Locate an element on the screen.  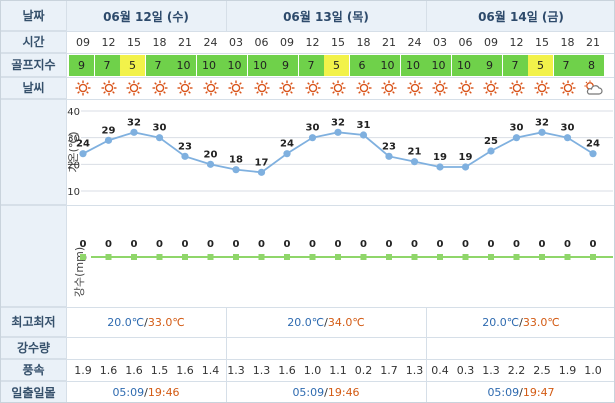
wind-cell: 0.3 is located at coordinates (465, 370).